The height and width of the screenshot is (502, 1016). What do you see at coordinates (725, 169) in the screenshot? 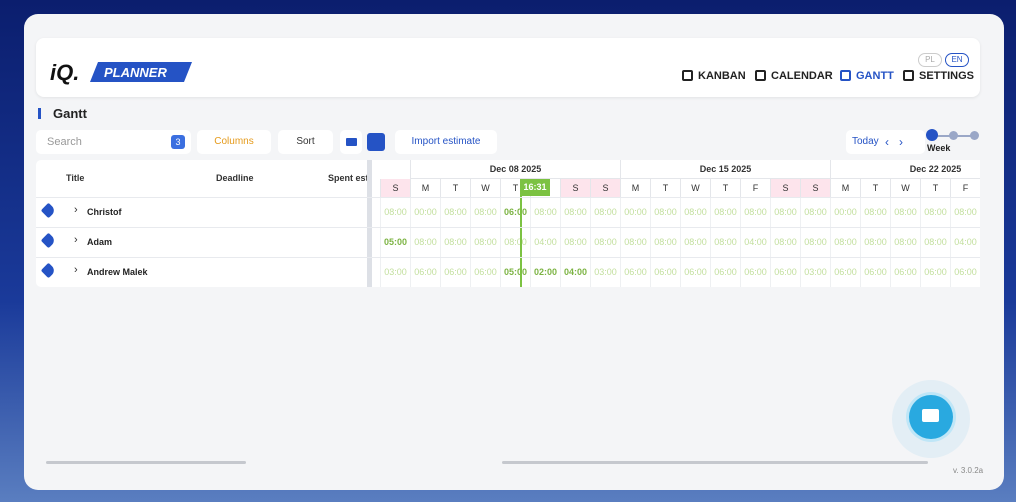
I see `week-cell: Dec 15 2025` at bounding box center [725, 169].